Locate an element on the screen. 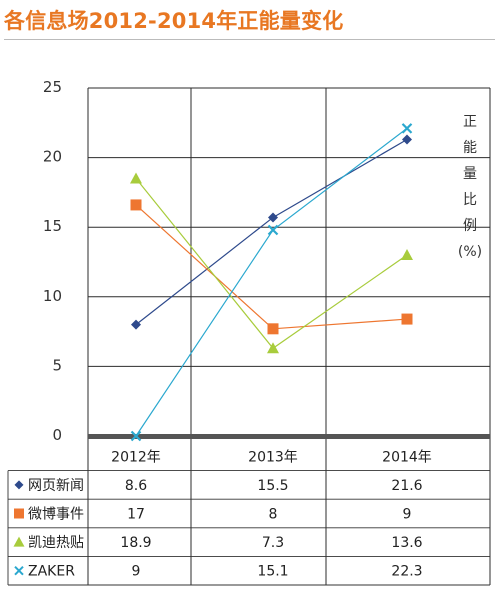  x-axis-baseline is located at coordinates (289, 436).